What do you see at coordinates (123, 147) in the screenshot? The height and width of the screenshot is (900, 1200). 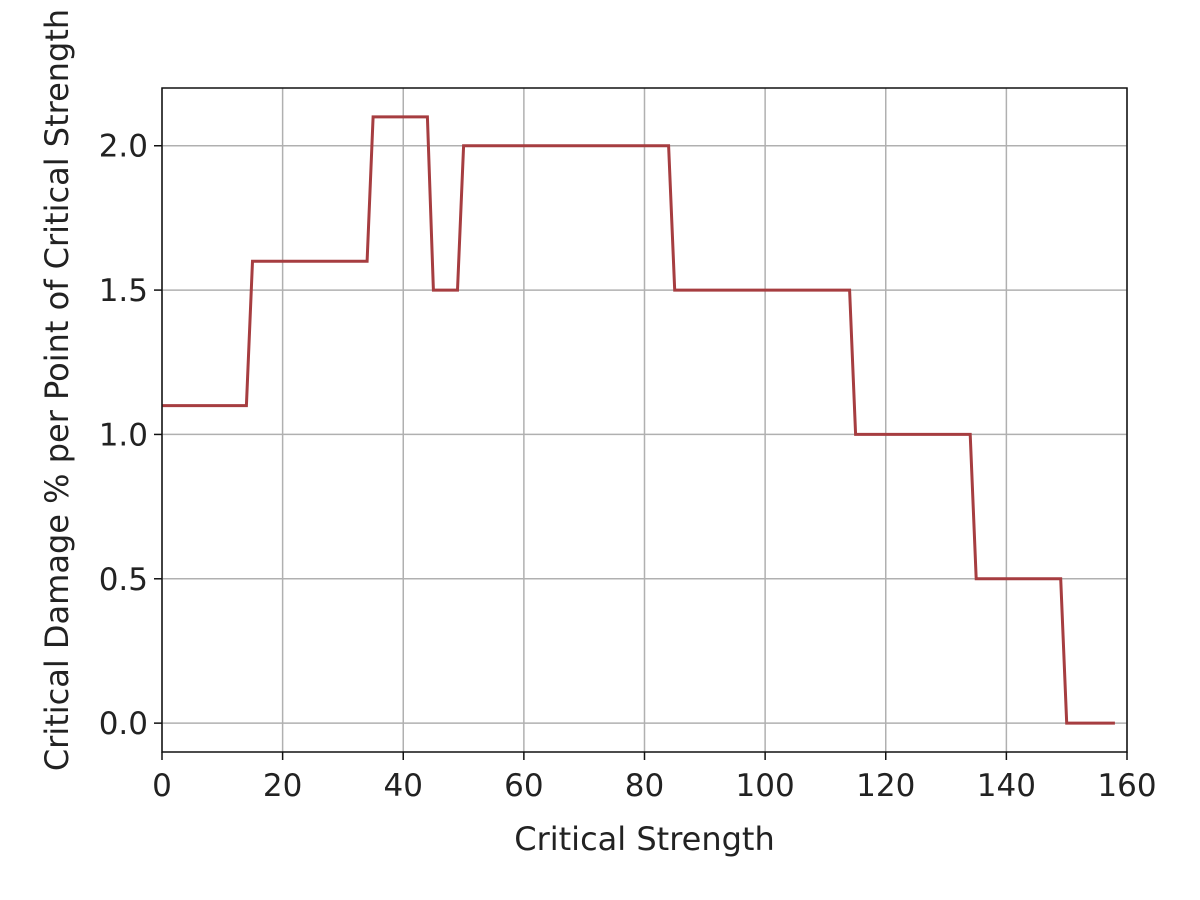 I see `y-tick-label: 2.0` at bounding box center [123, 147].